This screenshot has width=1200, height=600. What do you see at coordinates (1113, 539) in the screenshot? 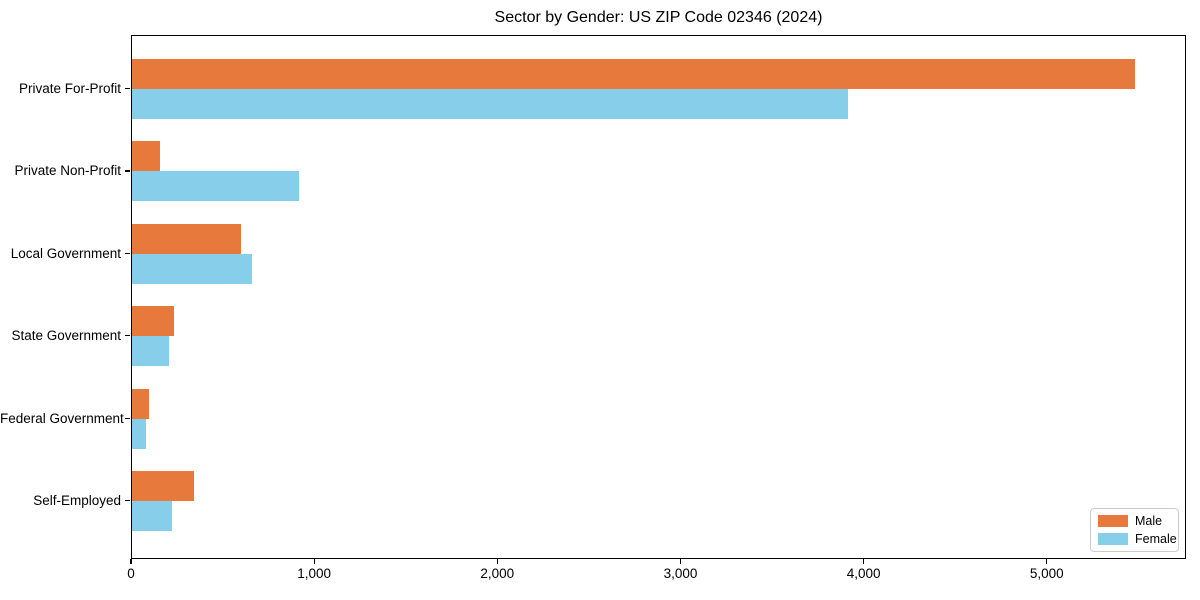
I see `female-series-swatch` at bounding box center [1113, 539].